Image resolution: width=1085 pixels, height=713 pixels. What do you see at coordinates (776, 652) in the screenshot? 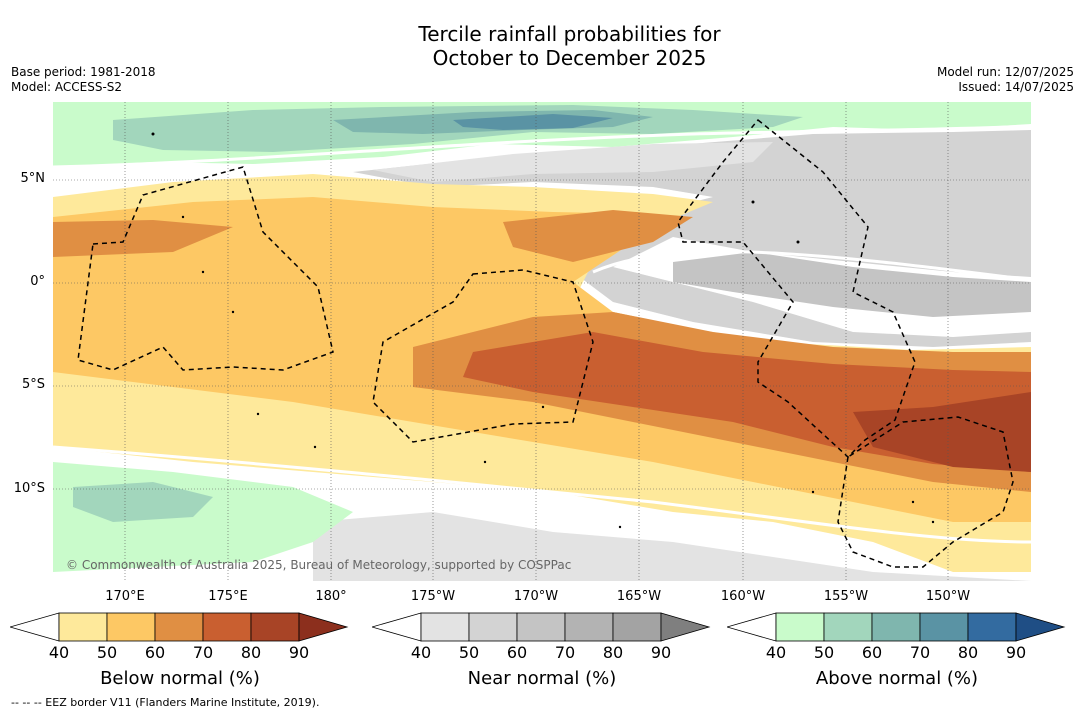
I see `cb-above-tick-40: 40` at bounding box center [776, 652].